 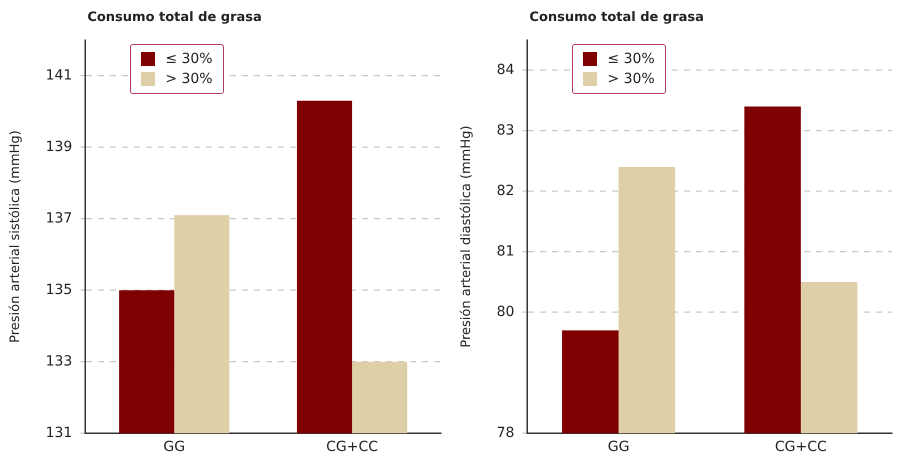 I want to click on y-tick-label: 135, so click(x=59, y=290).